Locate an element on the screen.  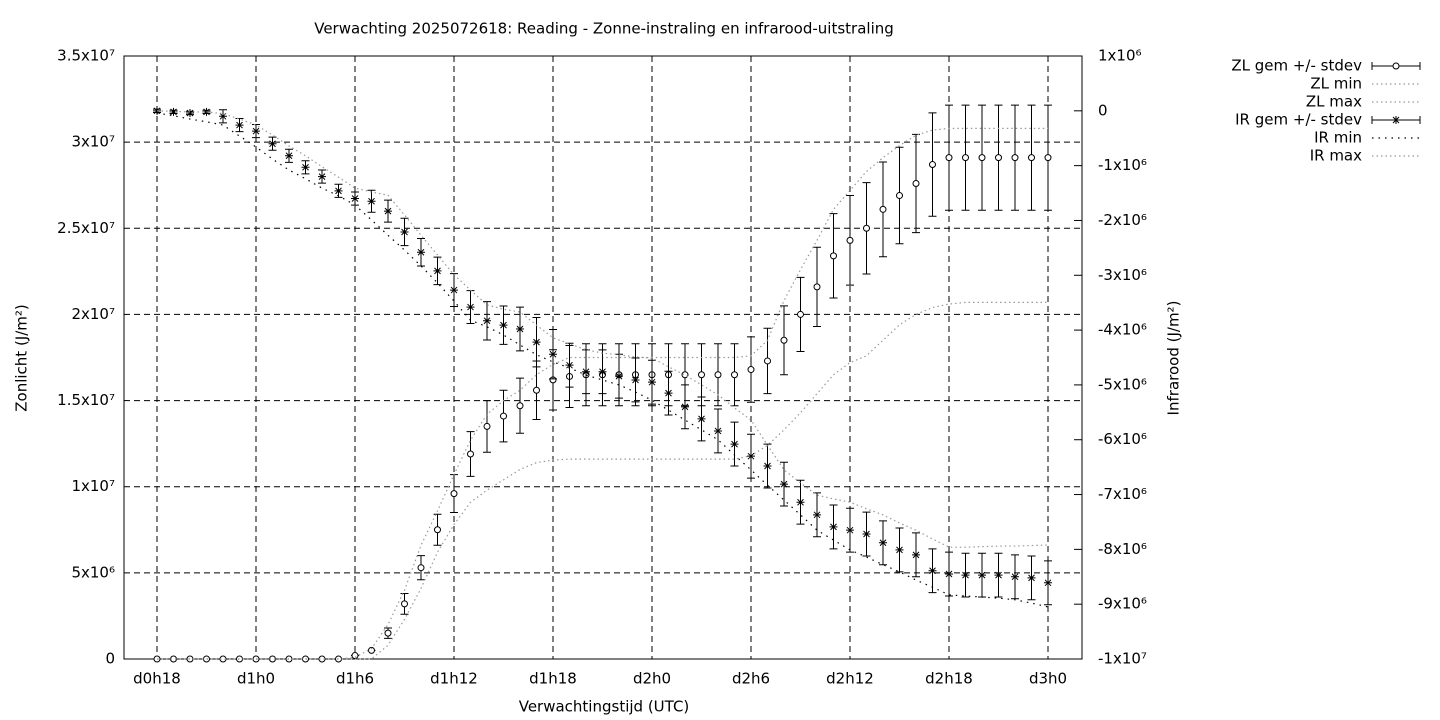
x-tick-label: d1h6 is located at coordinates (355, 679).